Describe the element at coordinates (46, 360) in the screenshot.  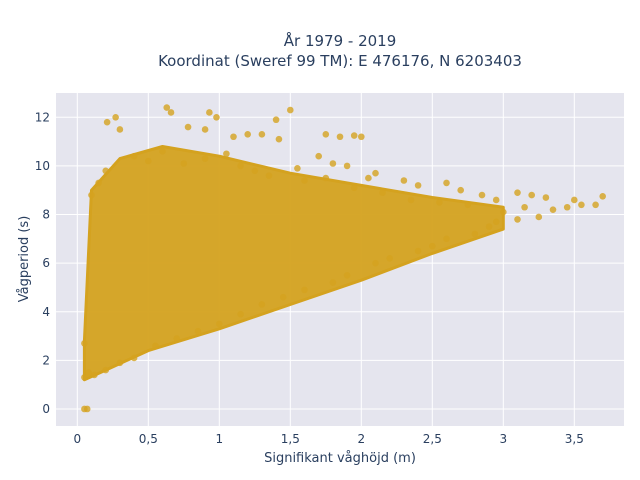
I see `y-tick-label: 2` at that location.